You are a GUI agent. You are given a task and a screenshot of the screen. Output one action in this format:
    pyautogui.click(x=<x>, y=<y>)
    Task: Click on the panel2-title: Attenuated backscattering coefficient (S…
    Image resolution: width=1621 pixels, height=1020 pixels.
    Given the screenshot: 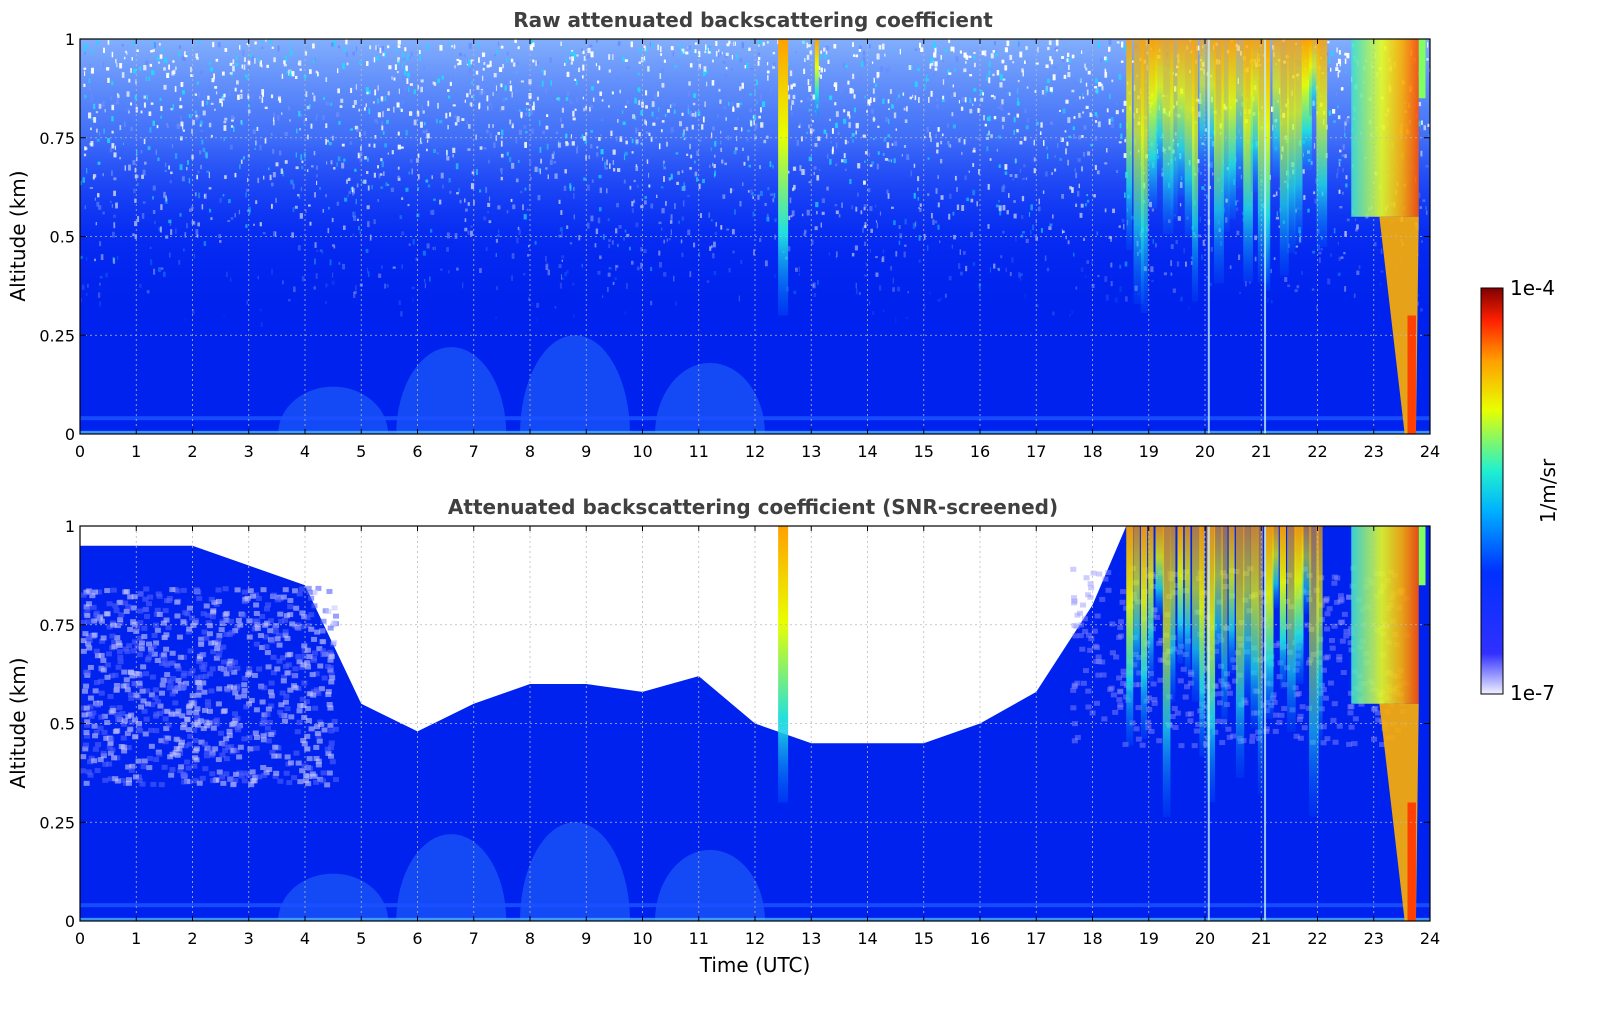 What is the action you would take?
    pyautogui.click(x=753, y=507)
    